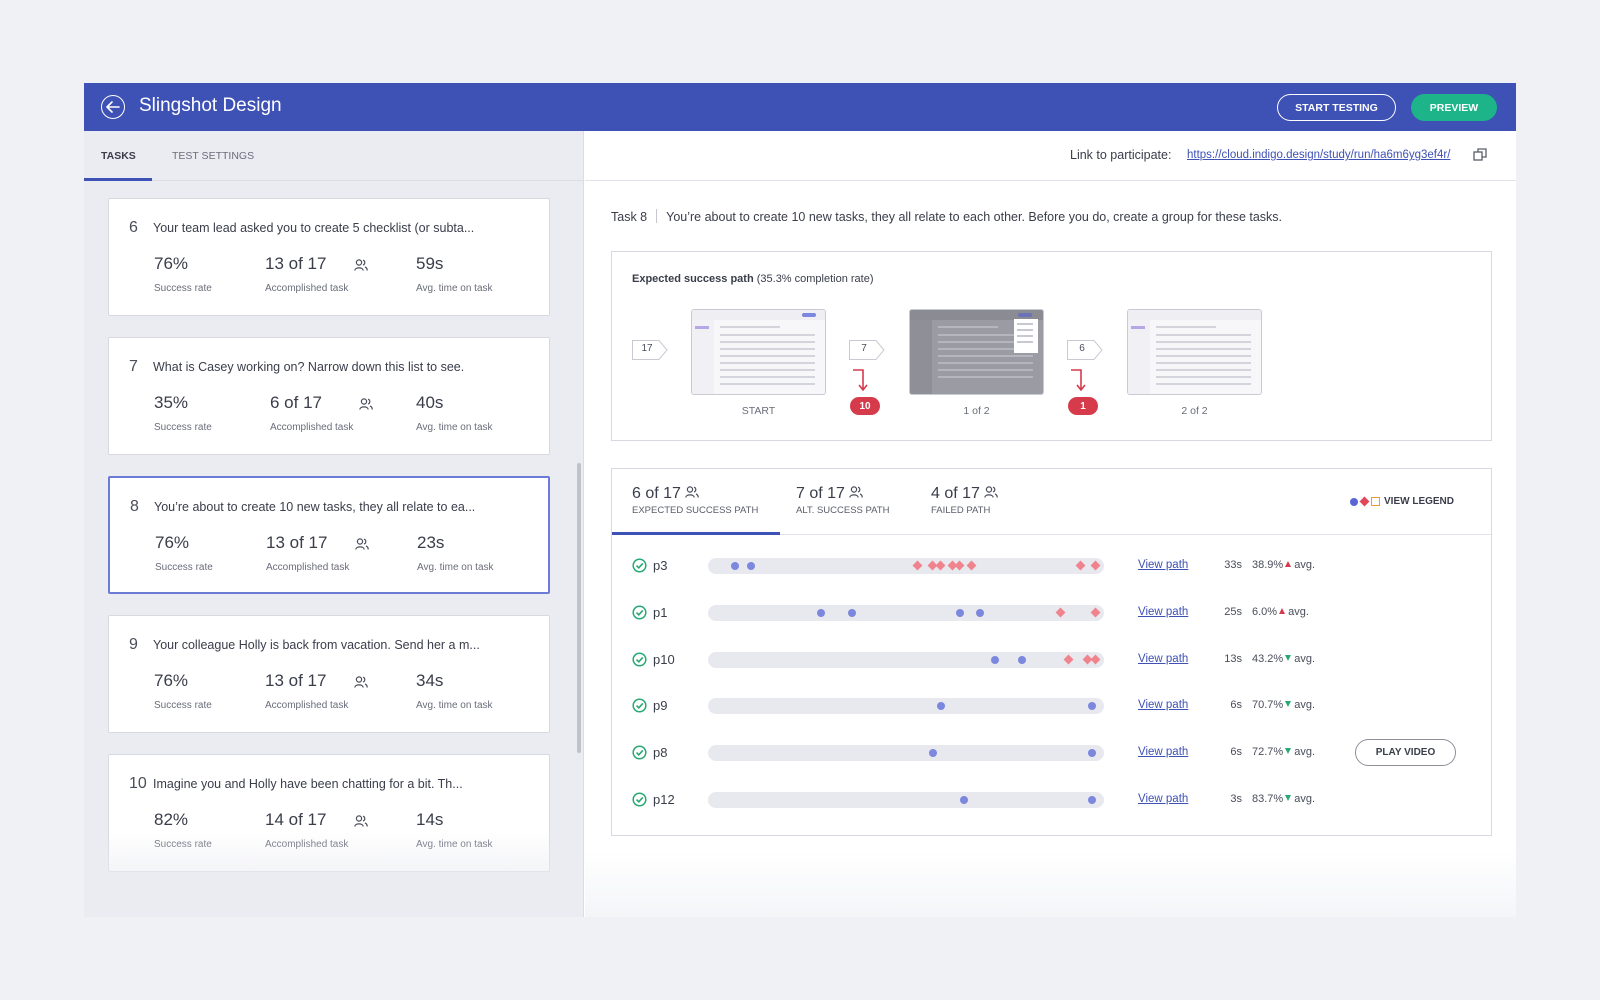 The height and width of the screenshot is (1000, 1600). Describe the element at coordinates (862, 381) in the screenshot. I see `drop-off-arrow-icon` at that location.